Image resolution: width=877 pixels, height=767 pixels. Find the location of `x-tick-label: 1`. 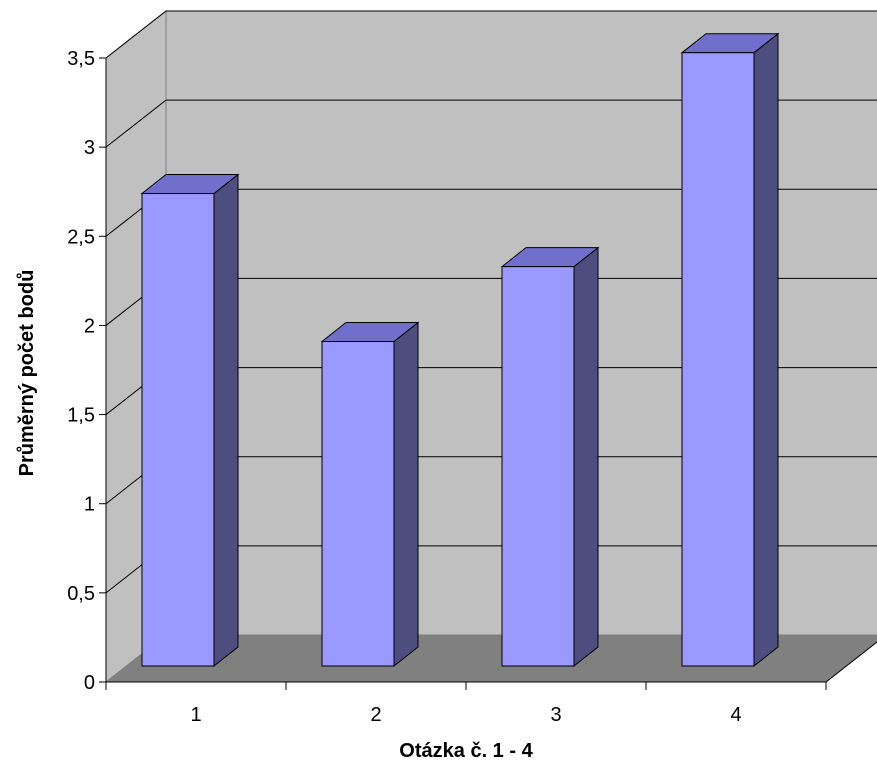

x-tick-label: 1 is located at coordinates (195, 715).